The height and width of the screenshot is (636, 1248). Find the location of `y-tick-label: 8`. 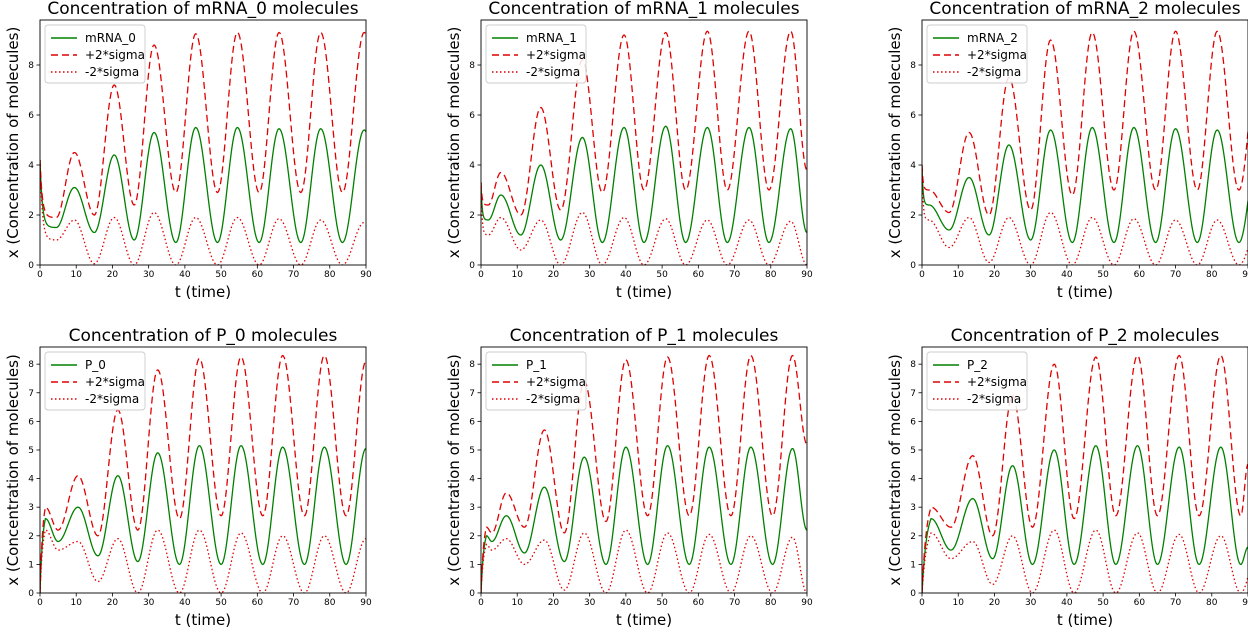

y-tick-label: 8 is located at coordinates (31, 365).